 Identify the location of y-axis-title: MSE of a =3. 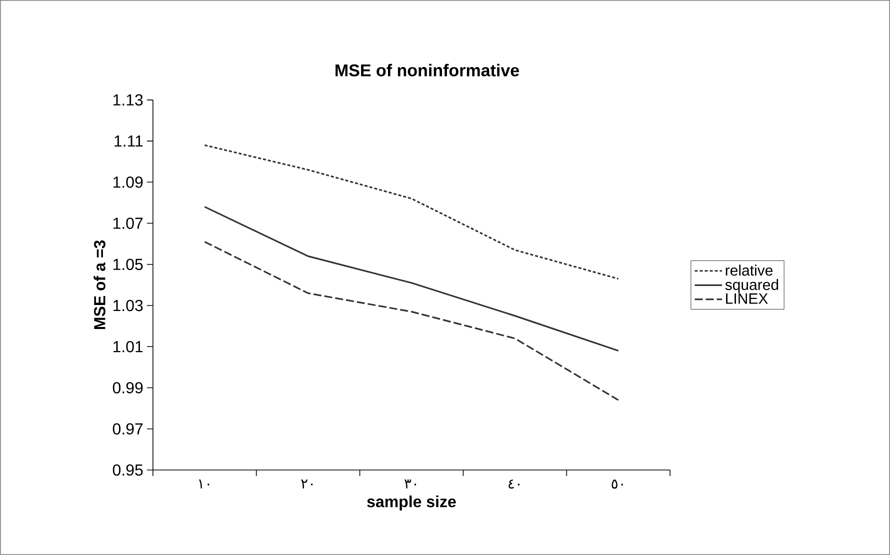
(100, 285).